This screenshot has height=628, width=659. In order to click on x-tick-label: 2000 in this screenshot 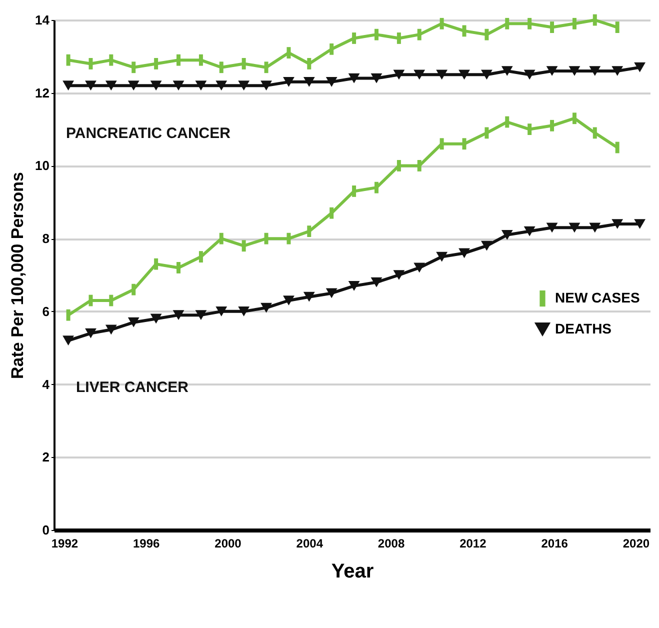, I will do `click(228, 543)`.